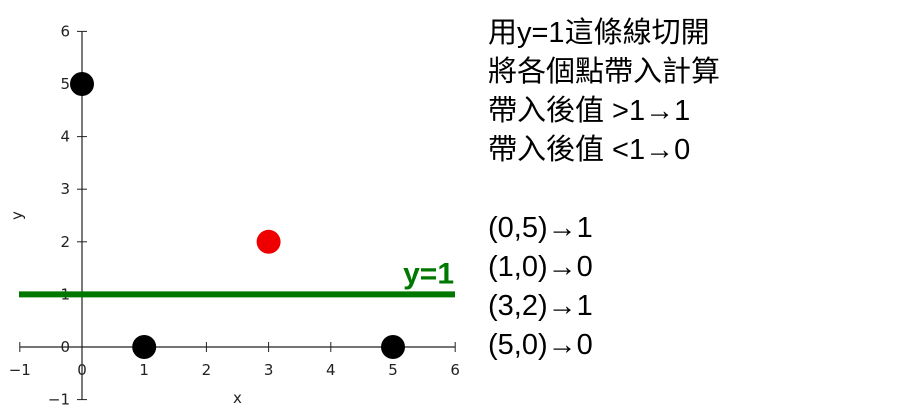 The width and height of the screenshot is (921, 415). Describe the element at coordinates (540, 228) in the screenshot. I see `result-line-1: (0,5)→1` at that location.